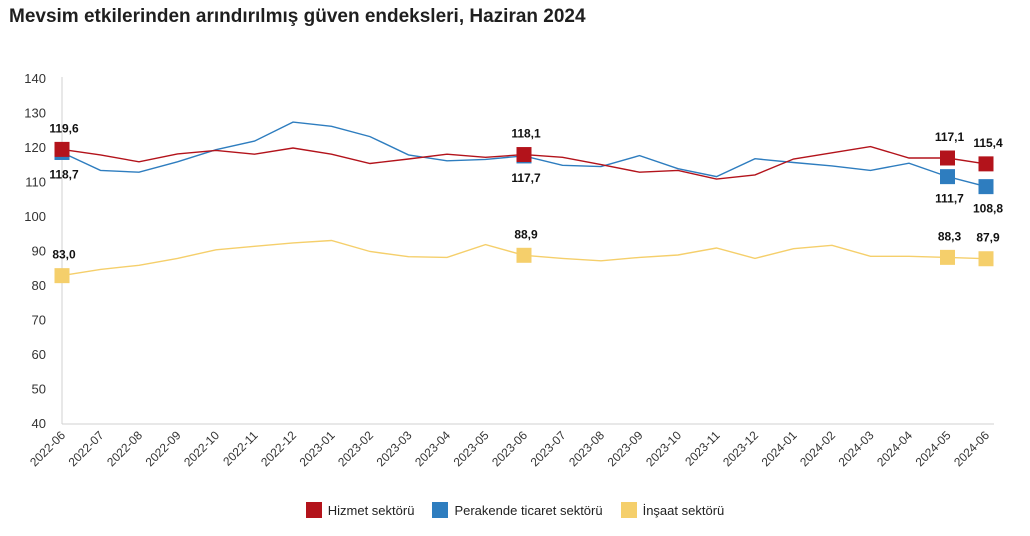  What do you see at coordinates (278, 448) in the screenshot?
I see `x-tick-label: 2022-12` at bounding box center [278, 448].